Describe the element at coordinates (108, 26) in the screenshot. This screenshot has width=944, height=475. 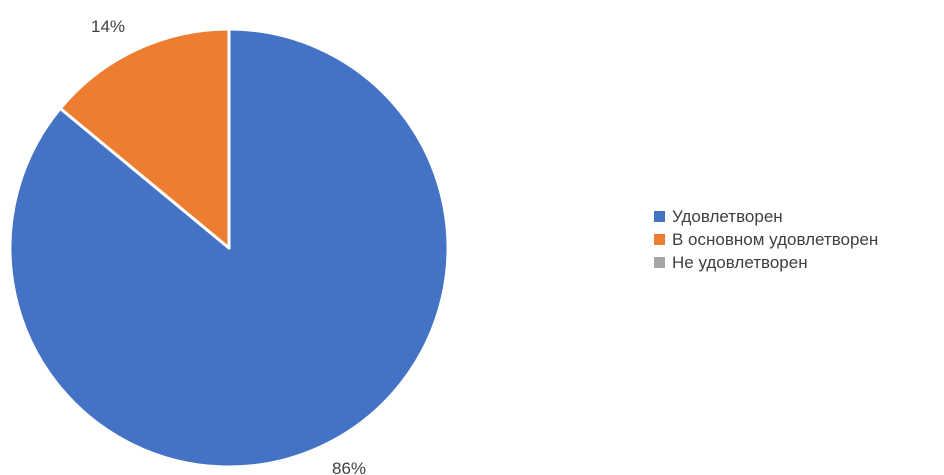
I see `data-label-mostly-satisfied: 14%` at that location.